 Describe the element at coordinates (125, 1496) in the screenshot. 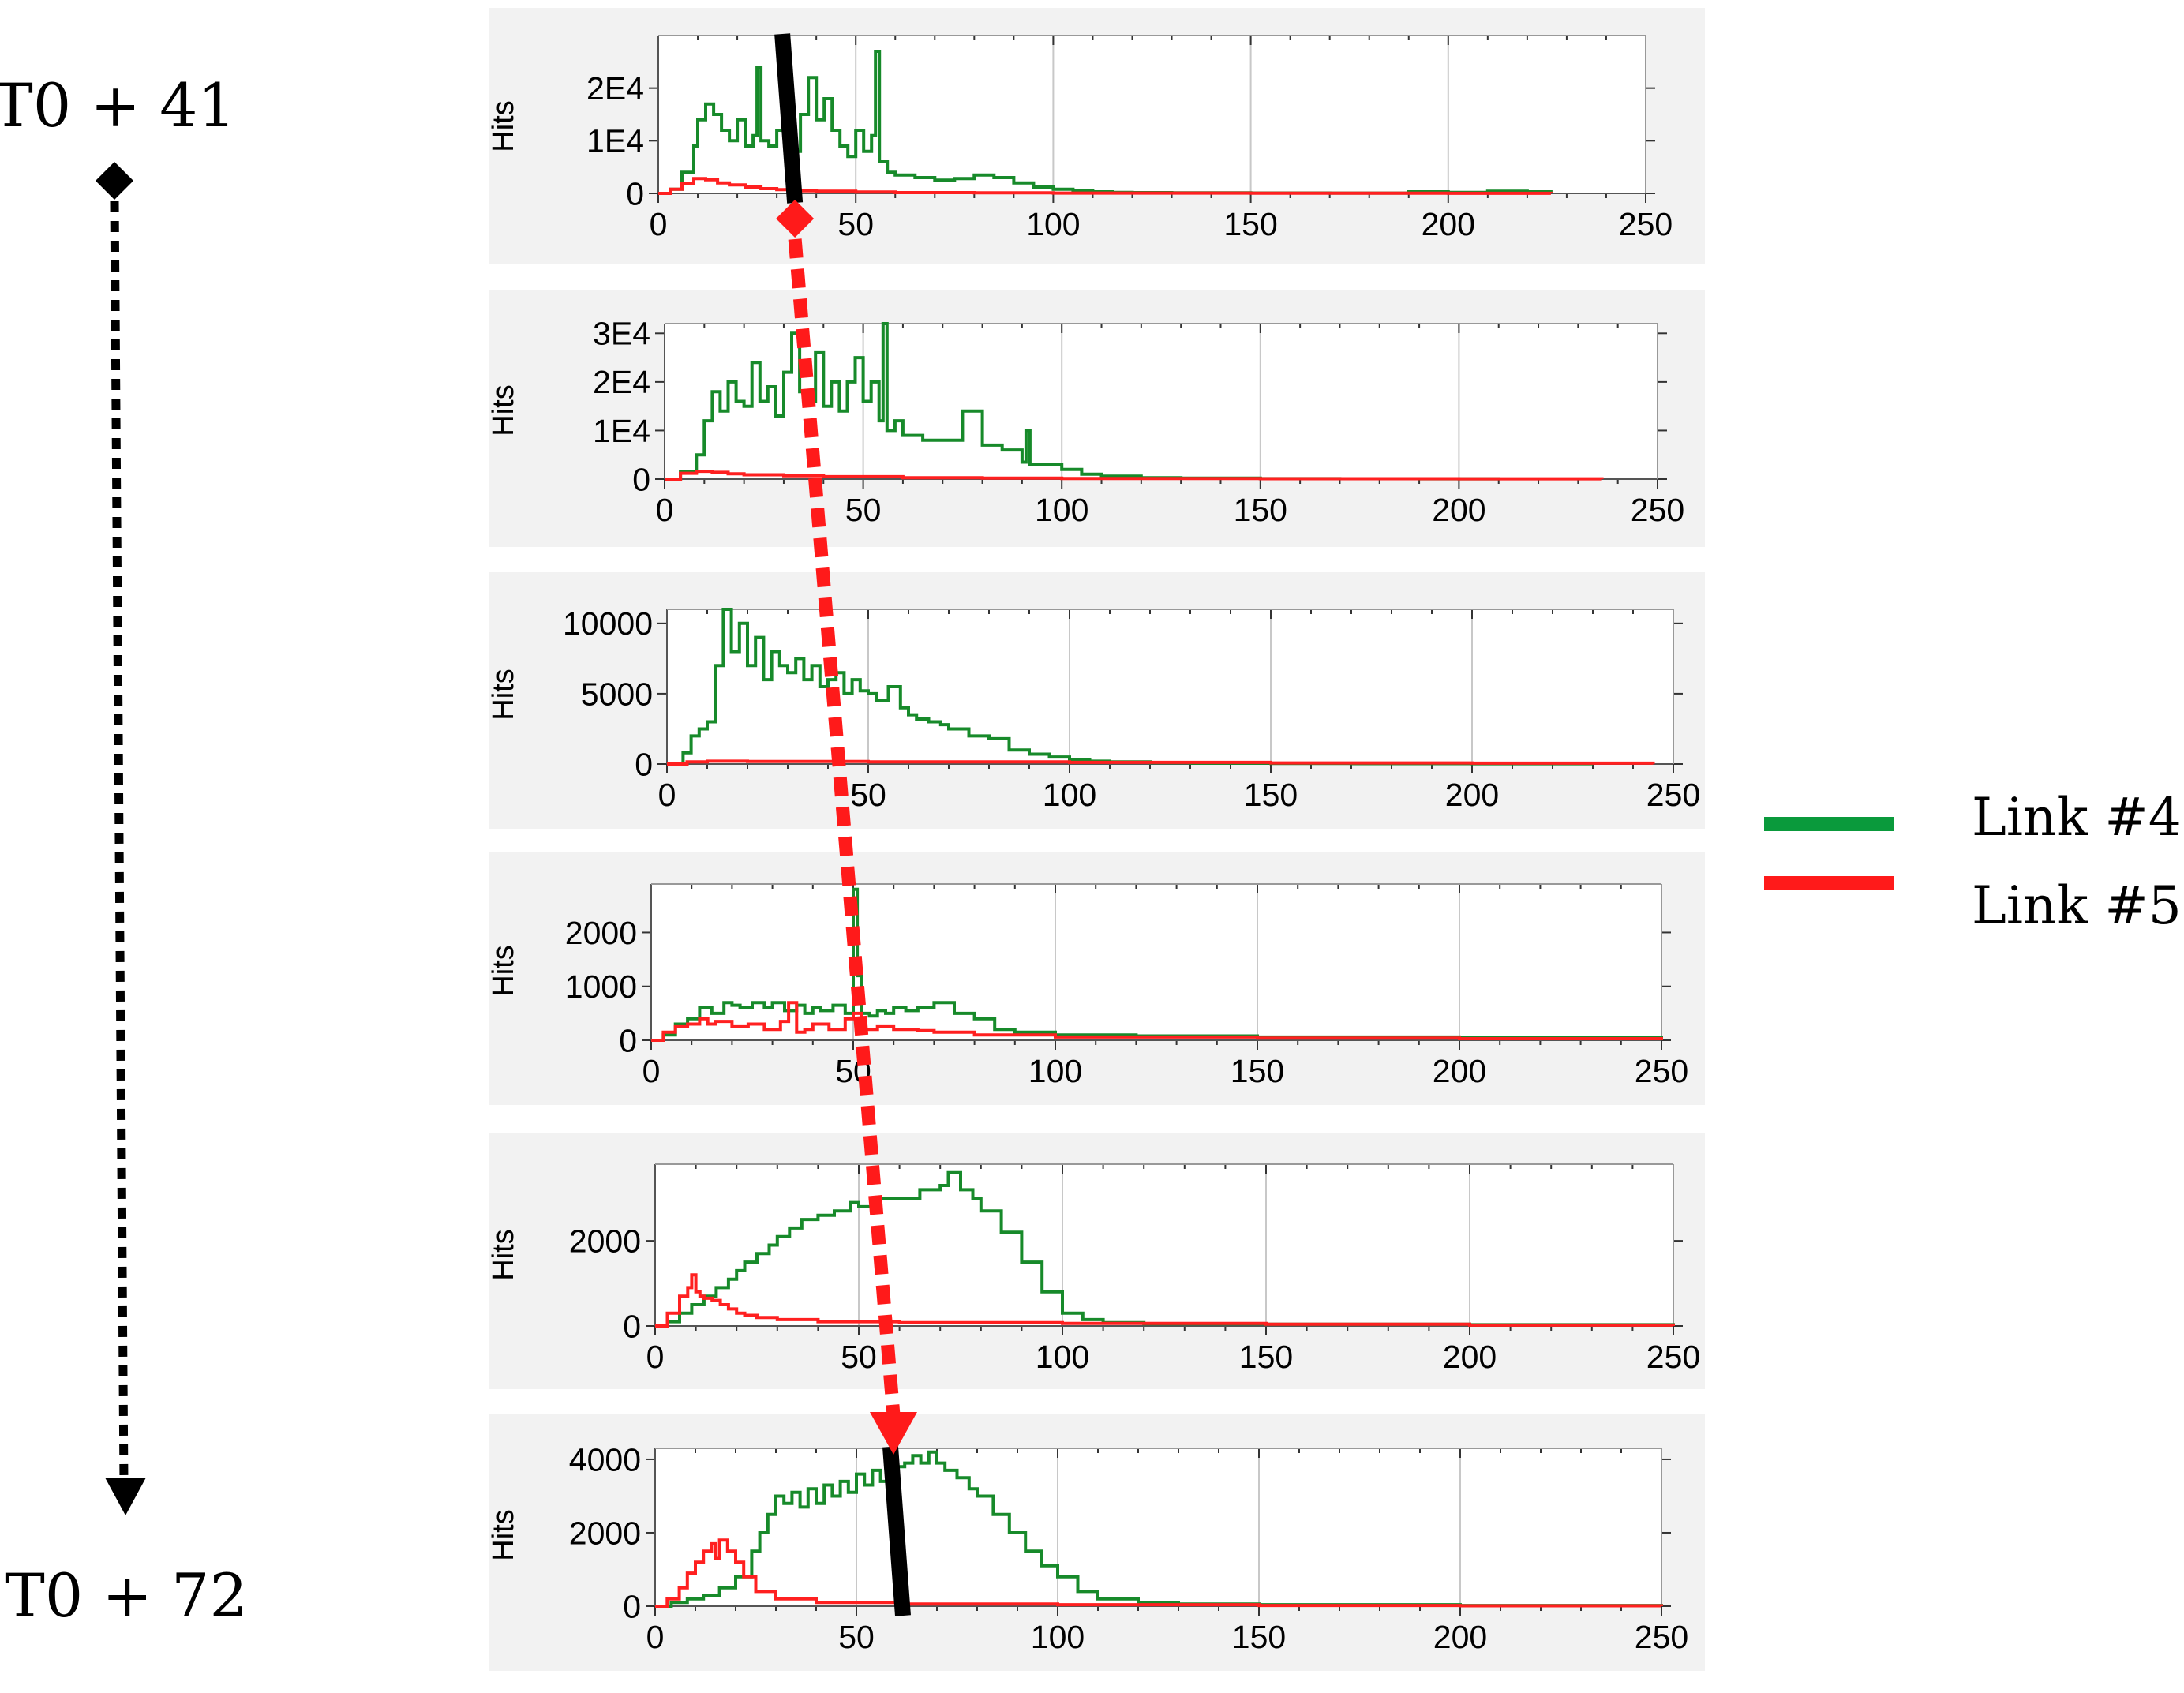

I see `timeline-arrowhead-icon` at that location.